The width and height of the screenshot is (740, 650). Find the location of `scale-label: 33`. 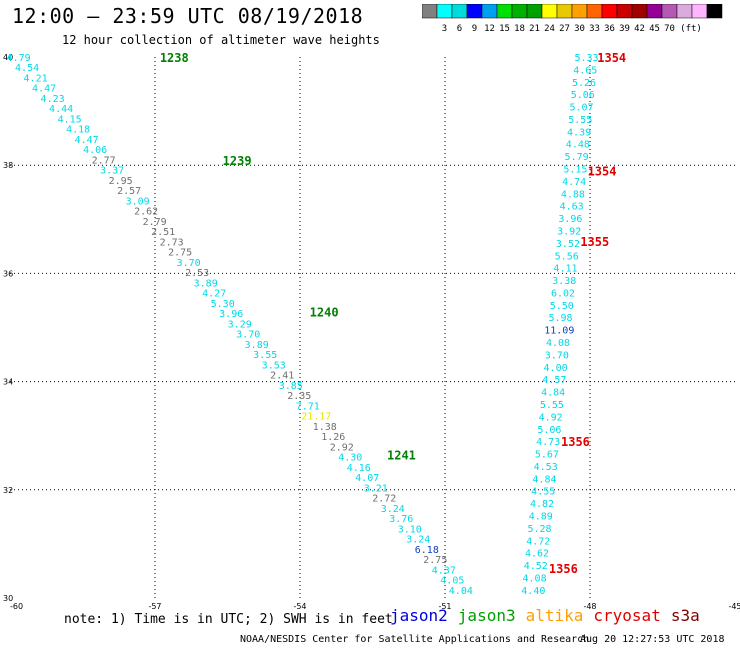

scale-label: 33 is located at coordinates (594, 29).